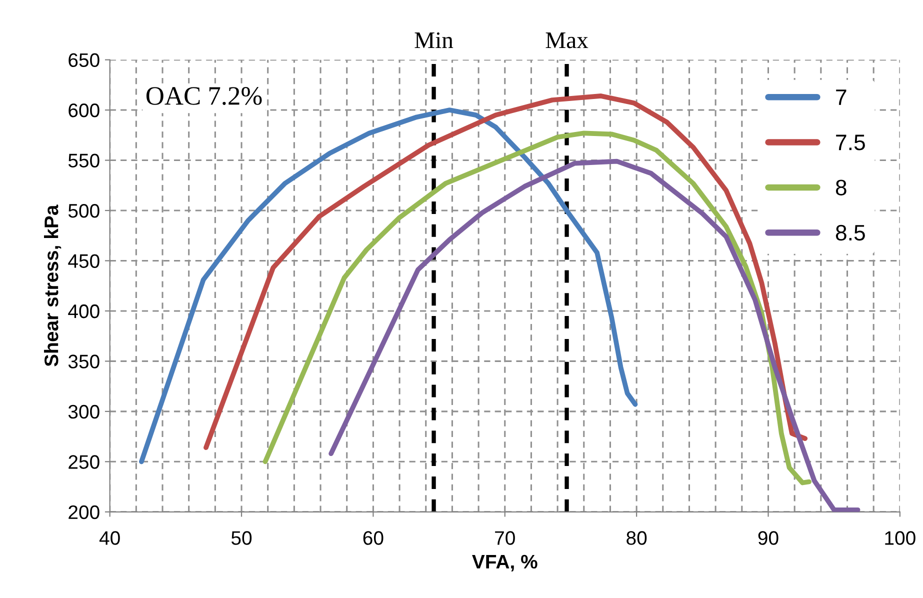  What do you see at coordinates (636, 538) in the screenshot?
I see `x-tick-label: 80` at bounding box center [636, 538].